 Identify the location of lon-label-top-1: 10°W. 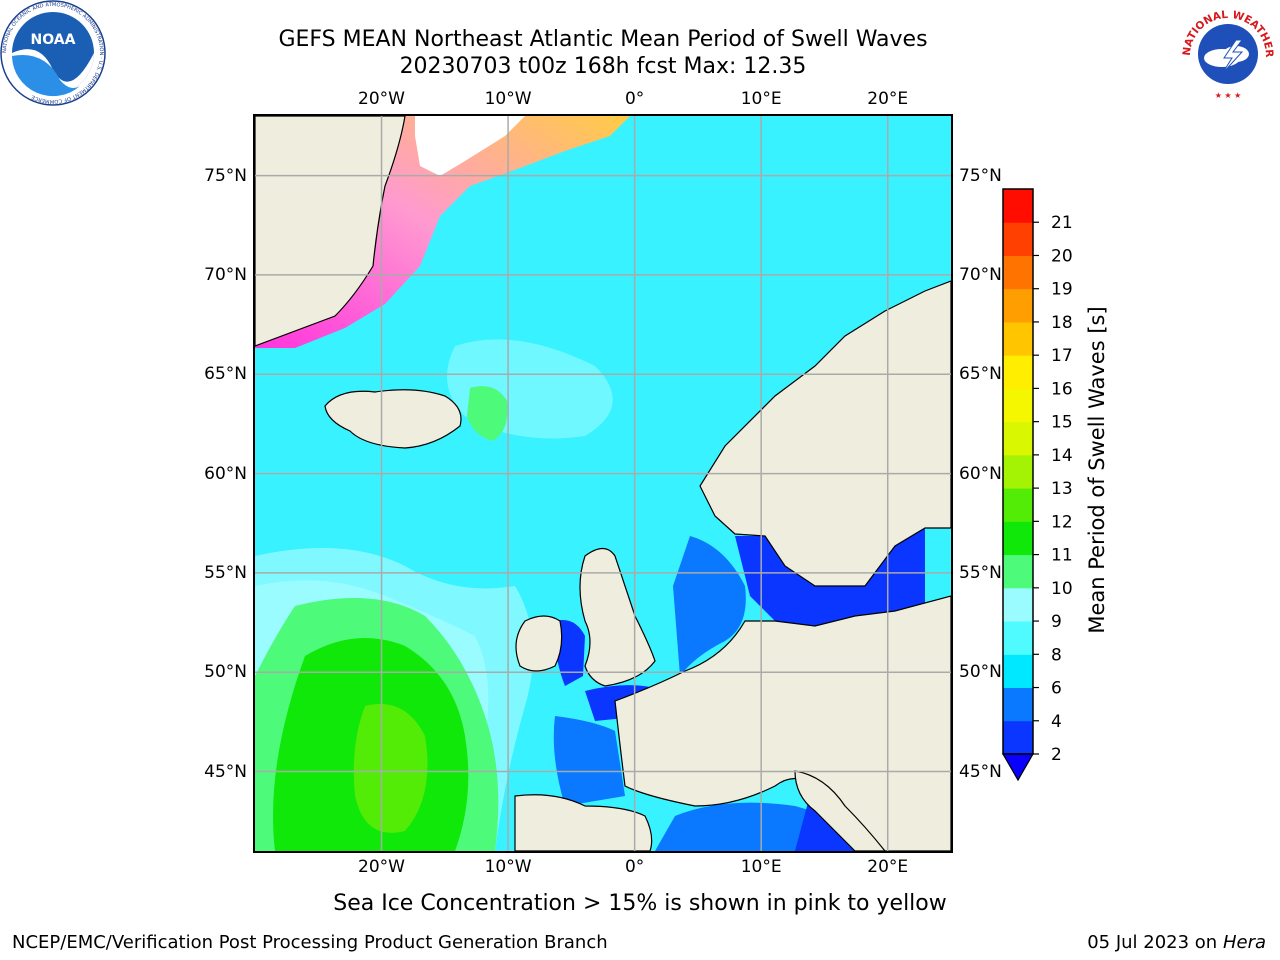
(508, 99).